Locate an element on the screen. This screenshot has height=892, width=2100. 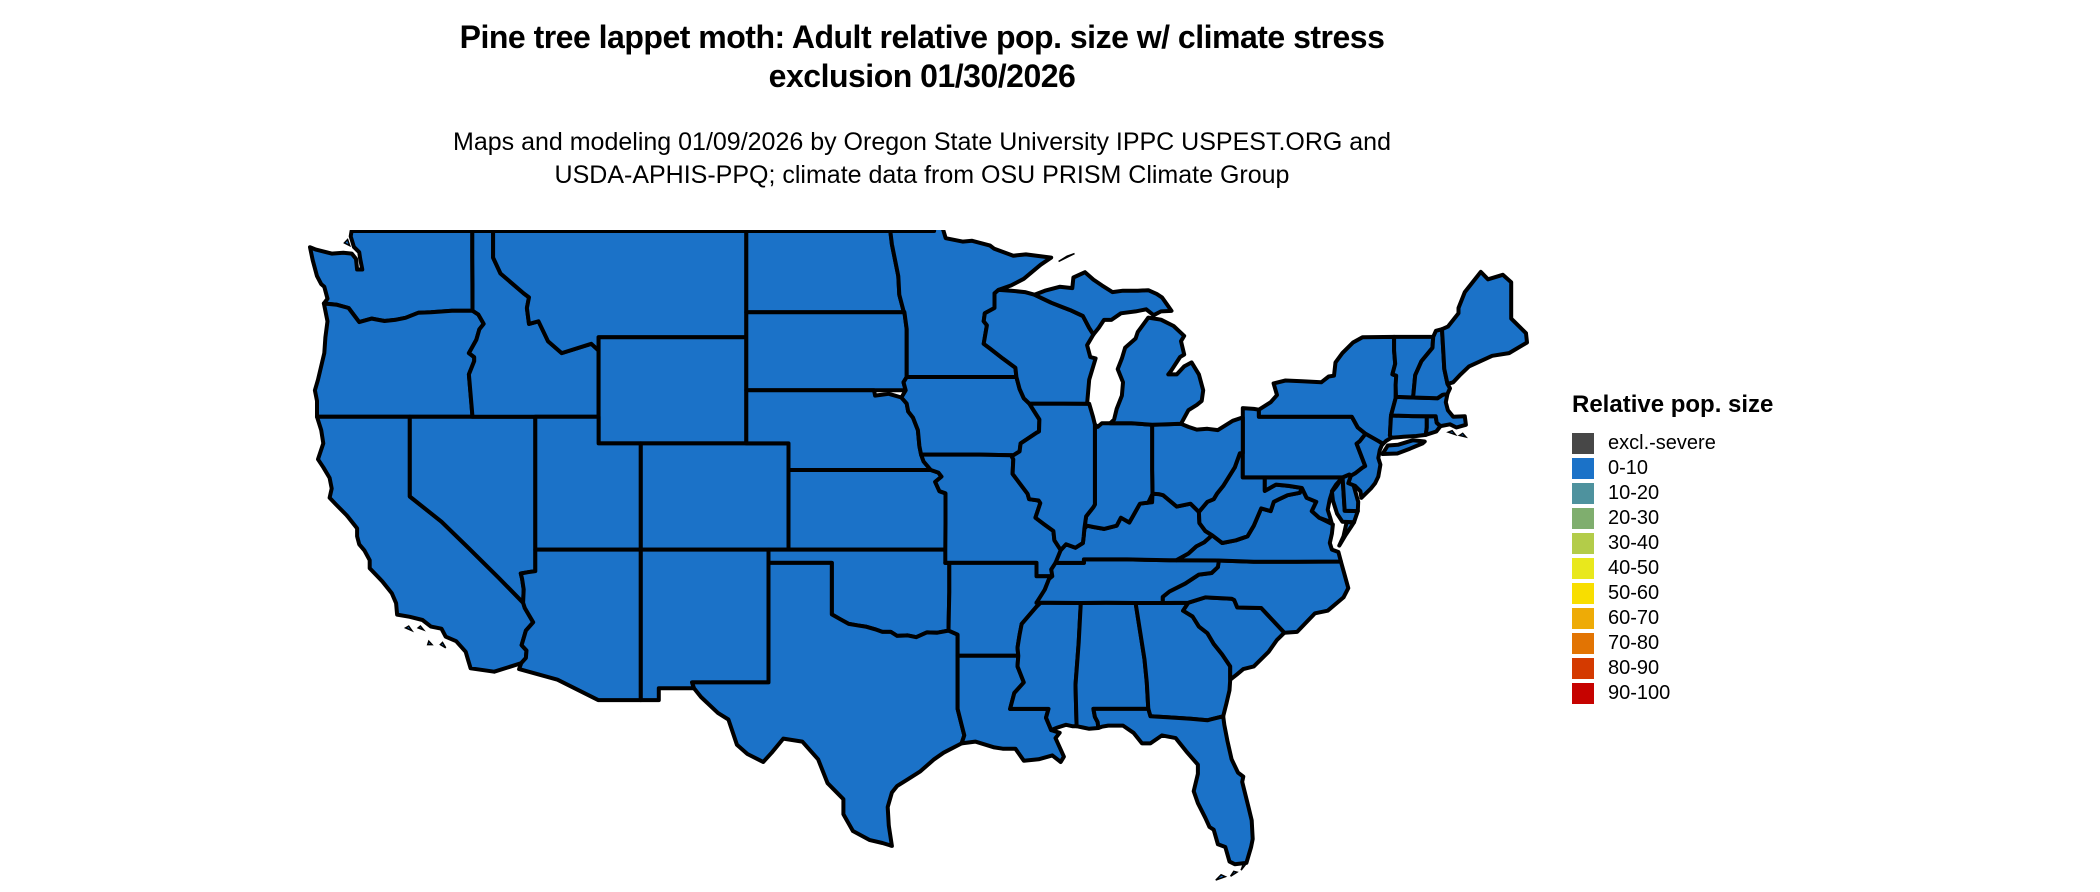
legend-row: 40-50 is located at coordinates (1672, 568).